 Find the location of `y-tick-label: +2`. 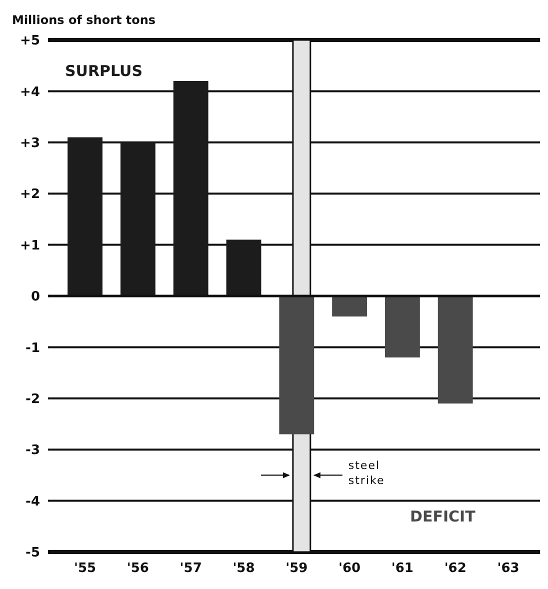

y-tick-label: +2 is located at coordinates (30, 194).